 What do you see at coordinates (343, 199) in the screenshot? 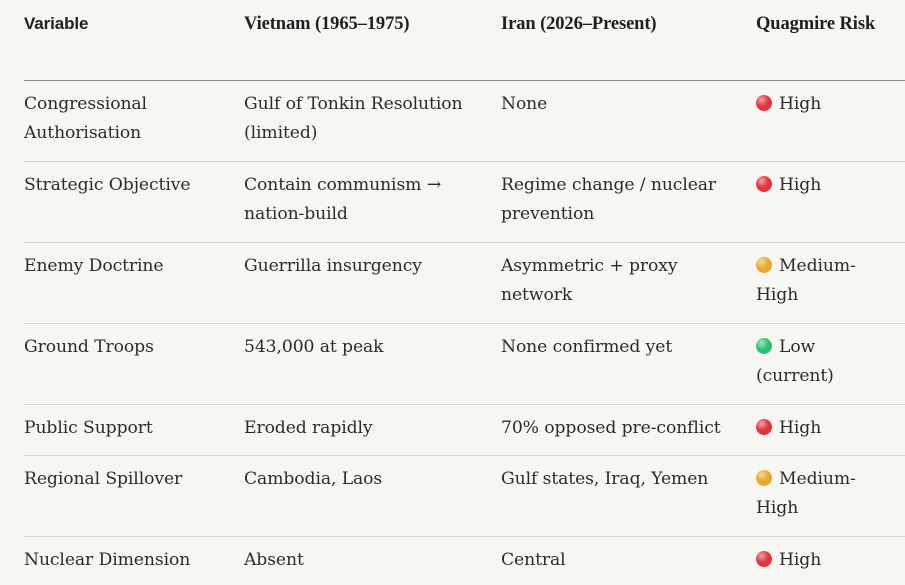
I see `vietnam-cell: Contain communism → nation-build` at bounding box center [343, 199].